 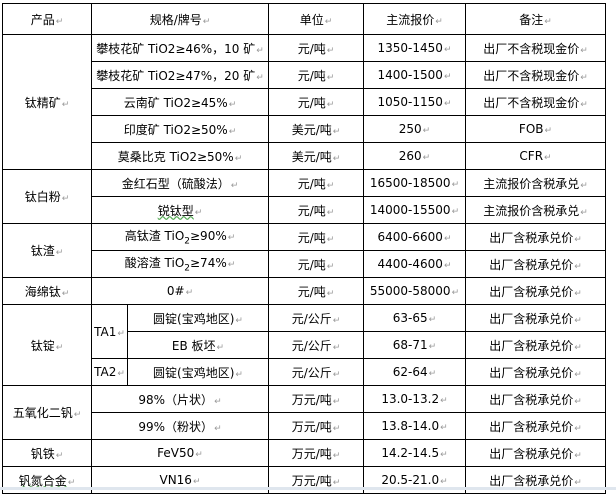 What do you see at coordinates (414, 453) in the screenshot?
I see `price-cell: 14.2-14.5` at bounding box center [414, 453].